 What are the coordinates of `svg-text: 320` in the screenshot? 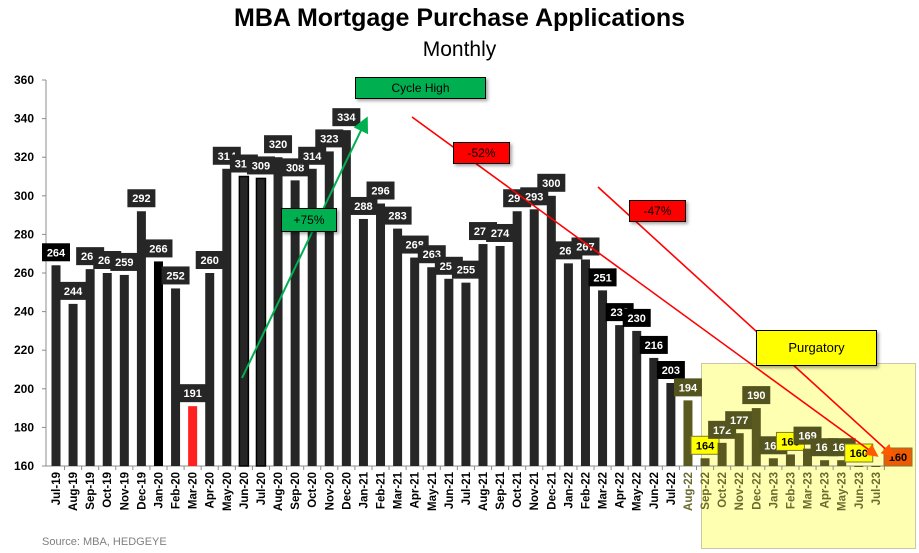 It's located at (278, 145).